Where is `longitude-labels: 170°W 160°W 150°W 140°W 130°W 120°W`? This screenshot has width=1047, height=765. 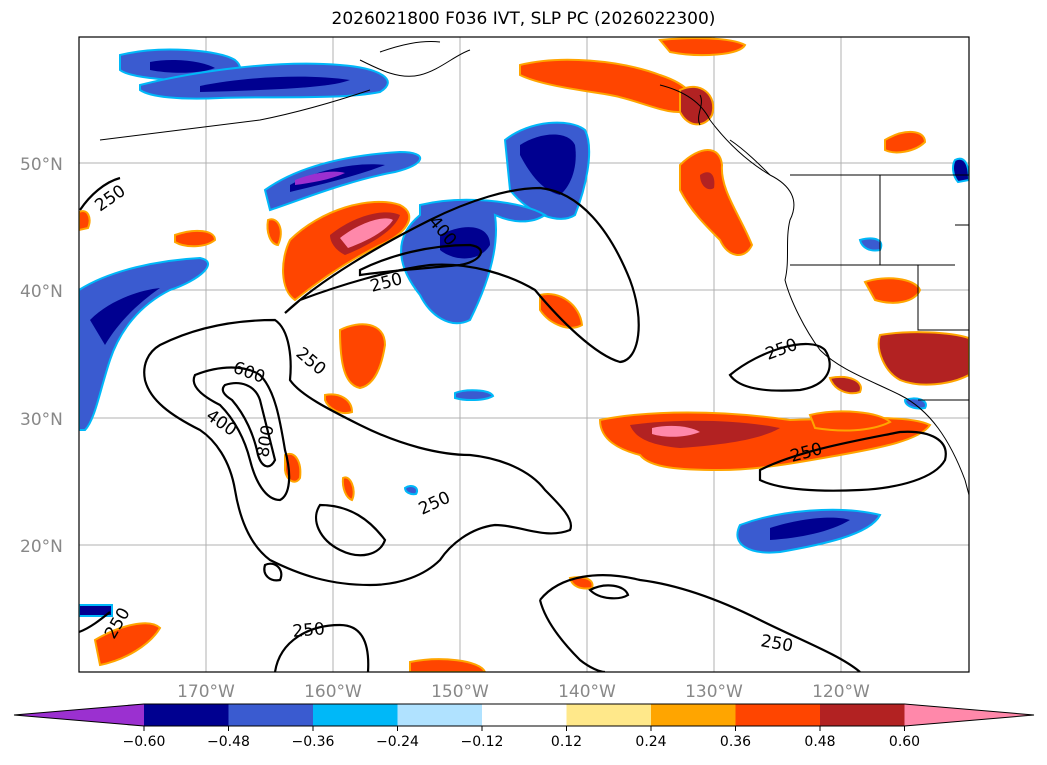 longitude-labels: 170°W 160°W 150°W 140°W 130°W 120°W is located at coordinates (523, 692).